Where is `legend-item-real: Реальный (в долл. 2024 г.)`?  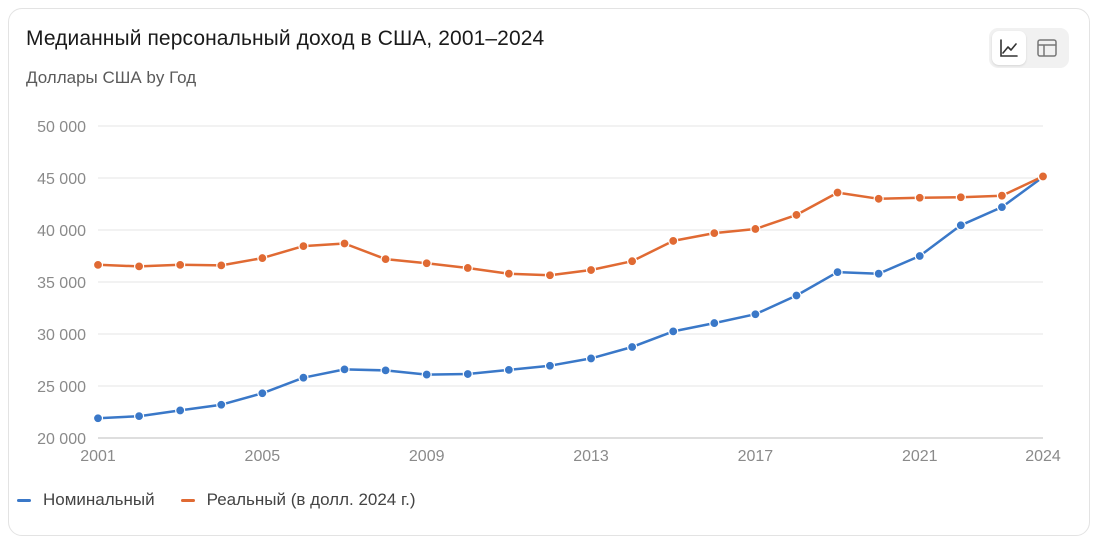 legend-item-real: Реальный (в долл. 2024 г.) is located at coordinates (298, 500).